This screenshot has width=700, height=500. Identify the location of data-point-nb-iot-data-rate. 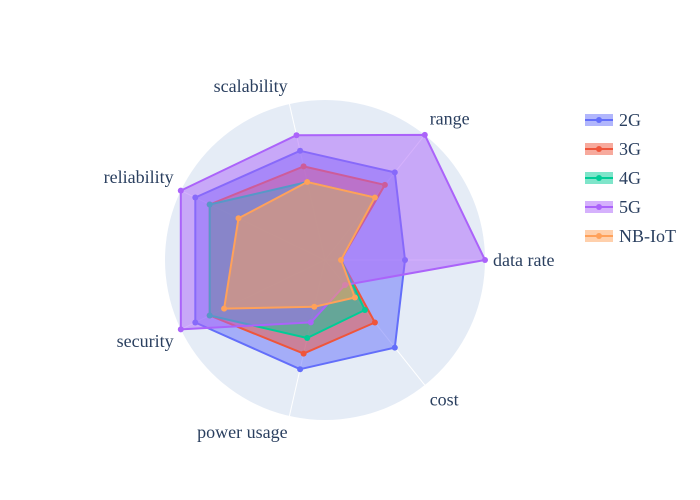
(341, 260).